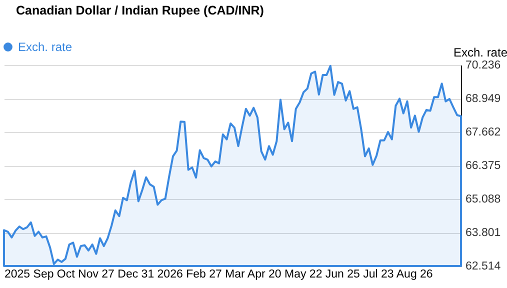 The image size is (507, 288). What do you see at coordinates (140, 11) in the screenshot?
I see `chart-title: Canadian Dollar / Indian Rupee (CAD/INR)` at bounding box center [140, 11].